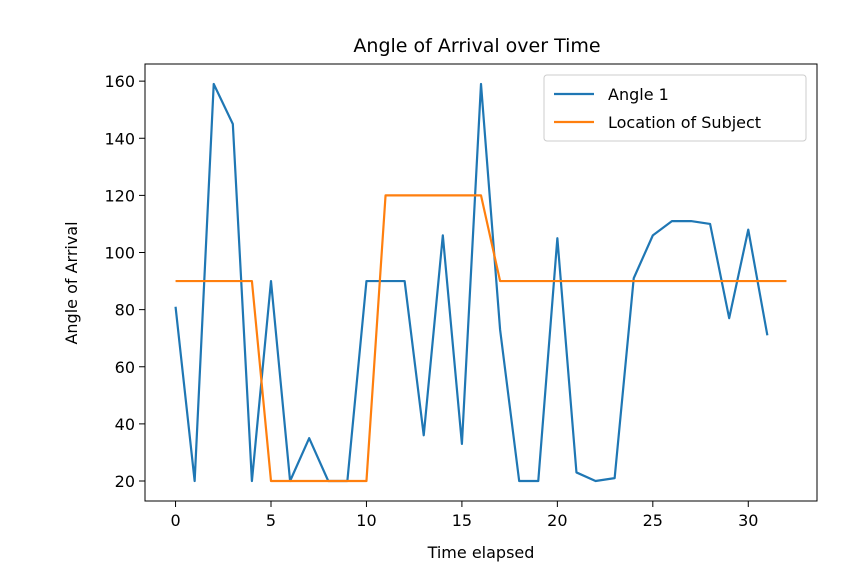 The image size is (854, 578). Describe the element at coordinates (476, 46) in the screenshot. I see `chart-title: Angle of Arrival over Time` at that location.